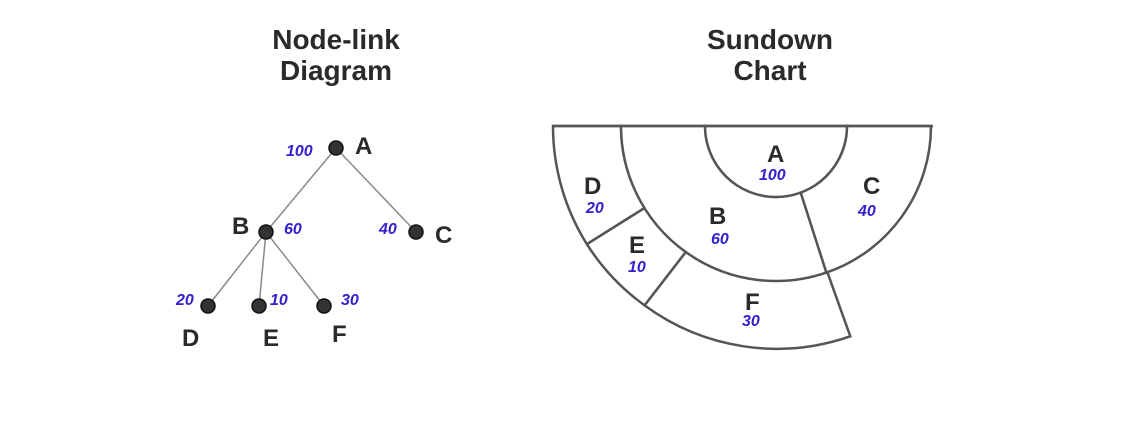  I want to click on node-link-title-line2: Diagram, so click(336, 70).